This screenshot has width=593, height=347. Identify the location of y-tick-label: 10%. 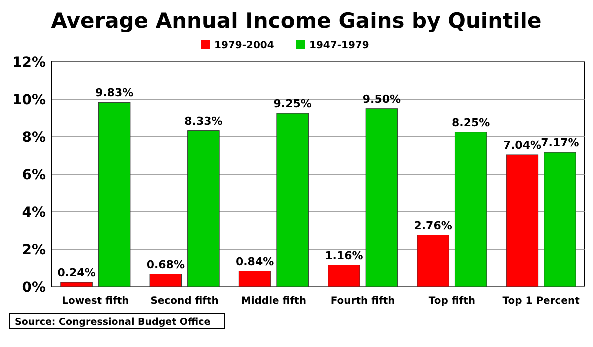
(29, 100).